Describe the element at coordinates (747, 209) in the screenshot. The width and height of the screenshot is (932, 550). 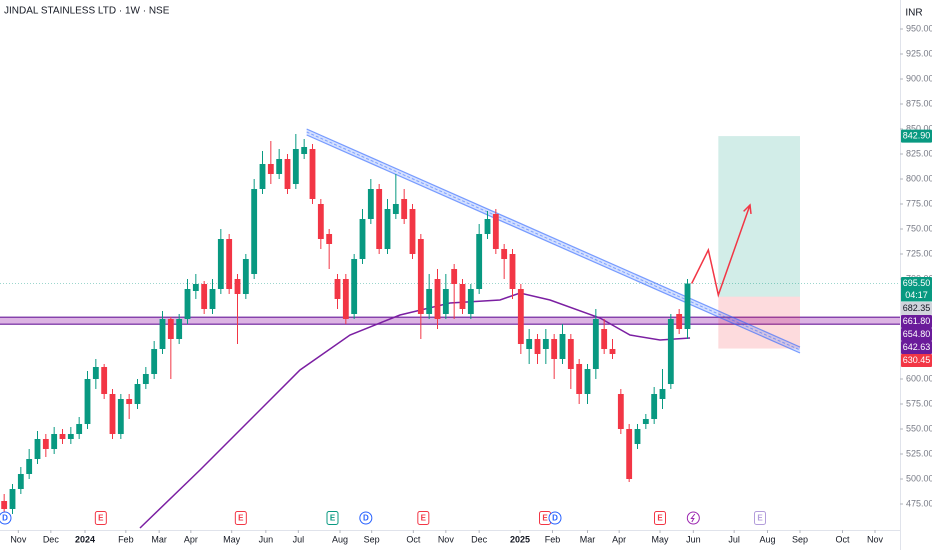
I see `projection-arrowhead` at that location.